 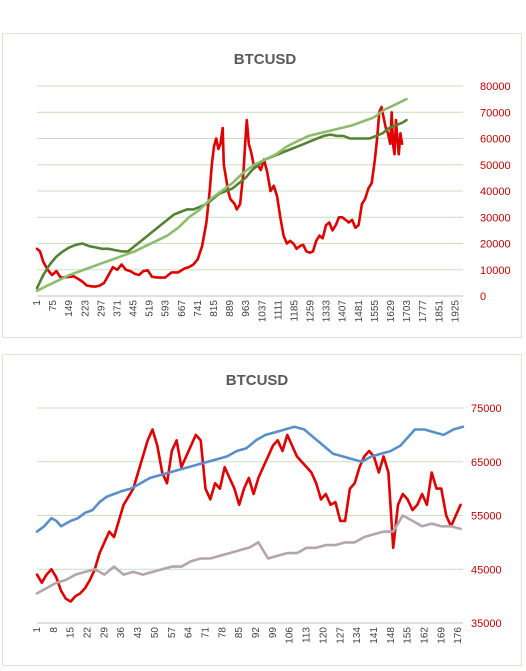 What do you see at coordinates (495, 218) in the screenshot?
I see `top-y-tick-label: 30000` at bounding box center [495, 218].